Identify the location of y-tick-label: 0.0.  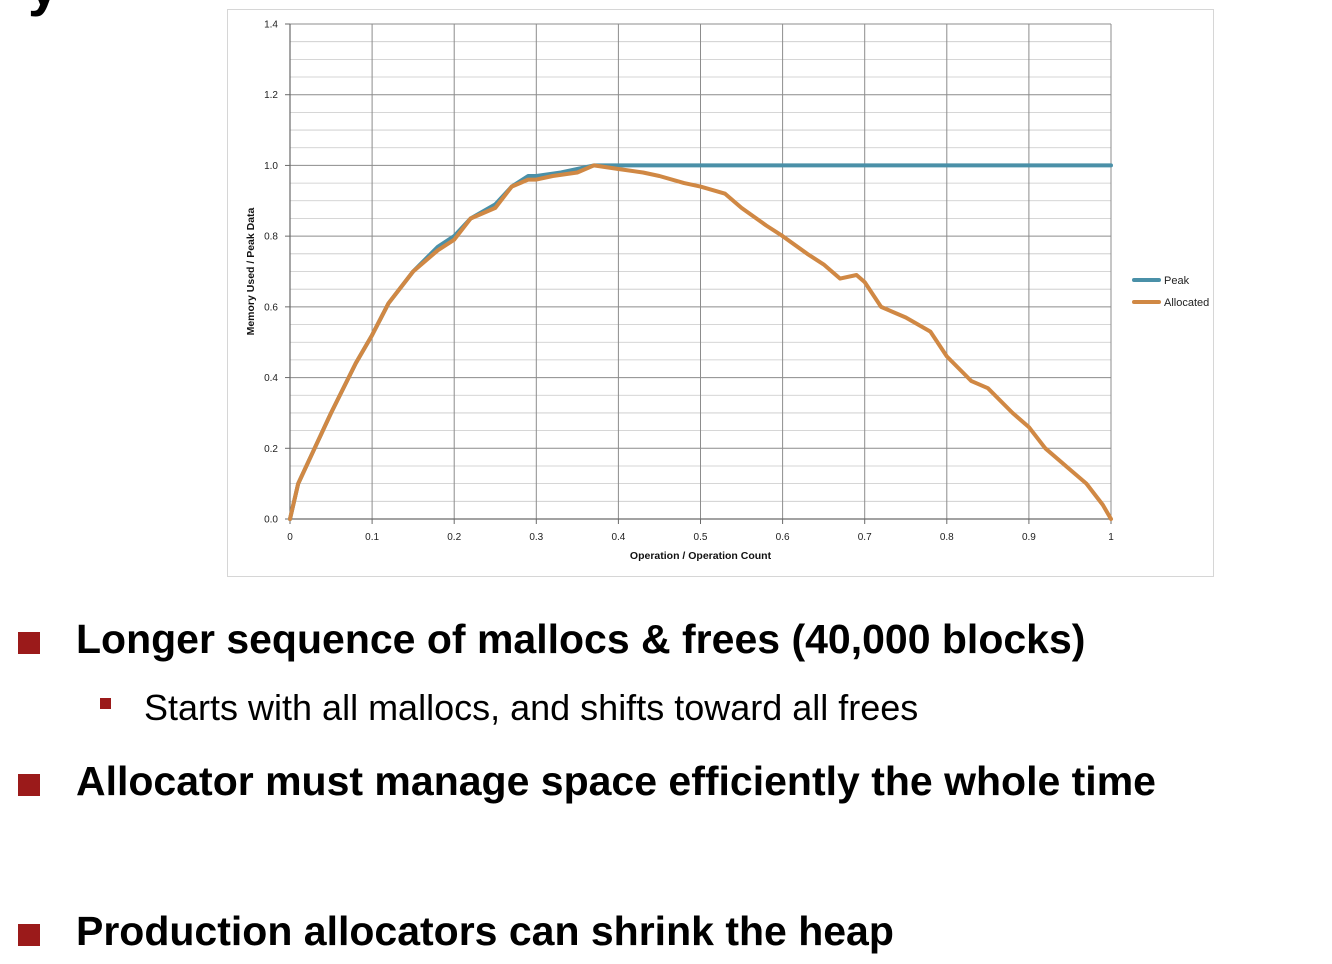
(271, 520).